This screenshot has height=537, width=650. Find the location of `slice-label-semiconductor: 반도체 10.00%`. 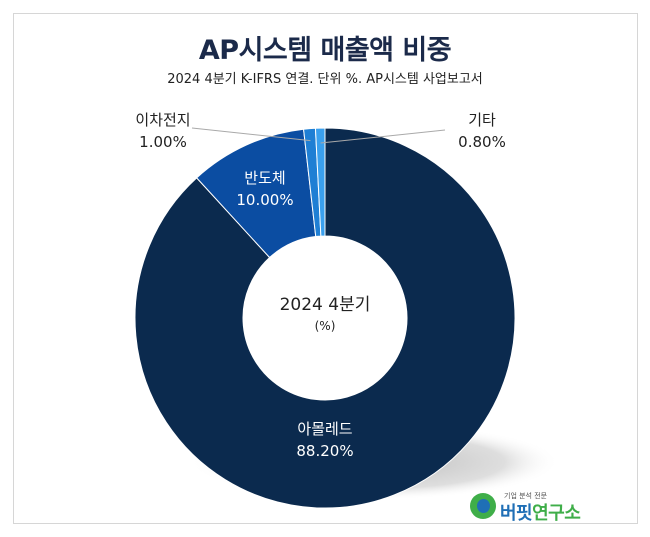

slice-label-semiconductor: 반도체 10.00% is located at coordinates (265, 189).